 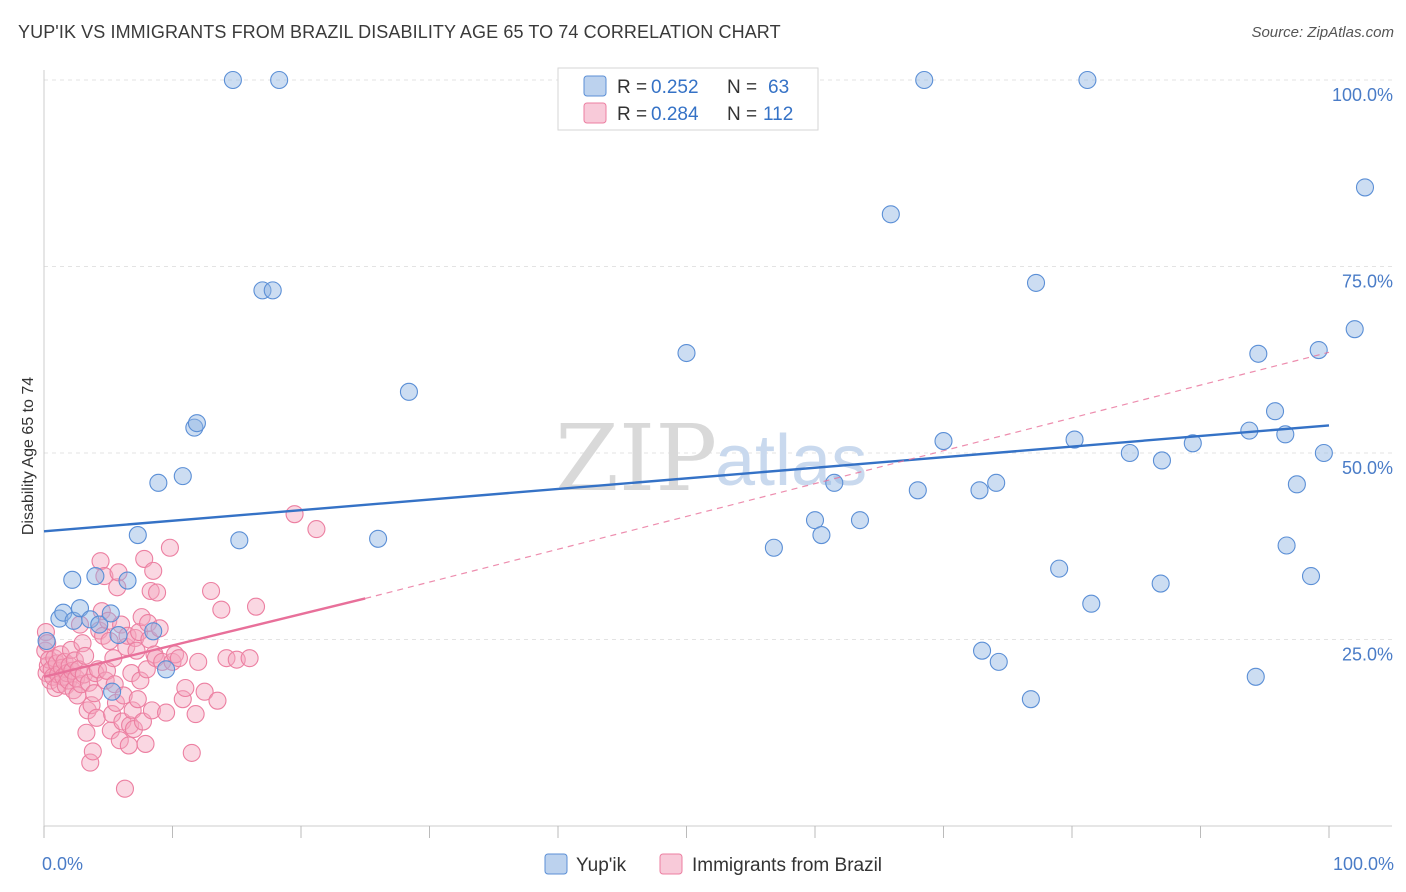 I want to click on bottom-legend-swatch-brazil, so click(x=671, y=864).